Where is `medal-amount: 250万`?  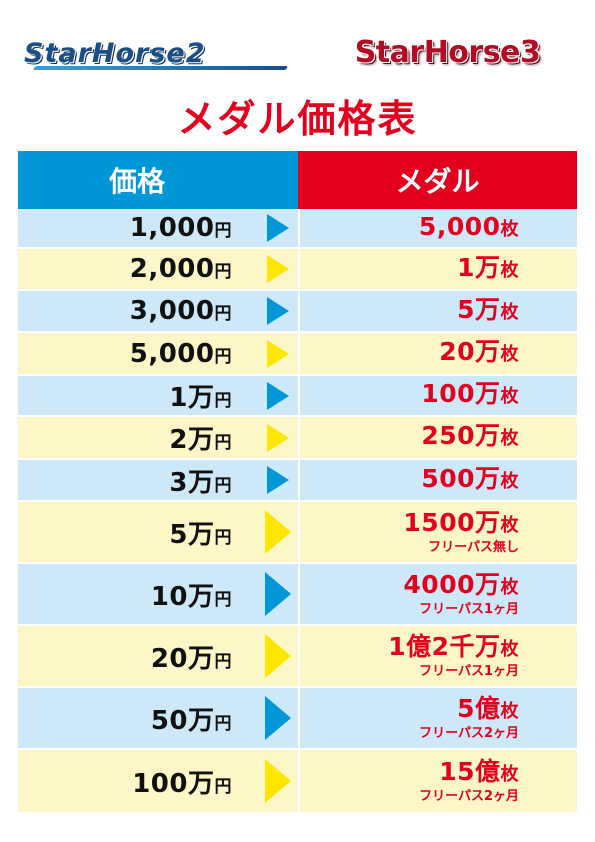 medal-amount: 250万 is located at coordinates (461, 435).